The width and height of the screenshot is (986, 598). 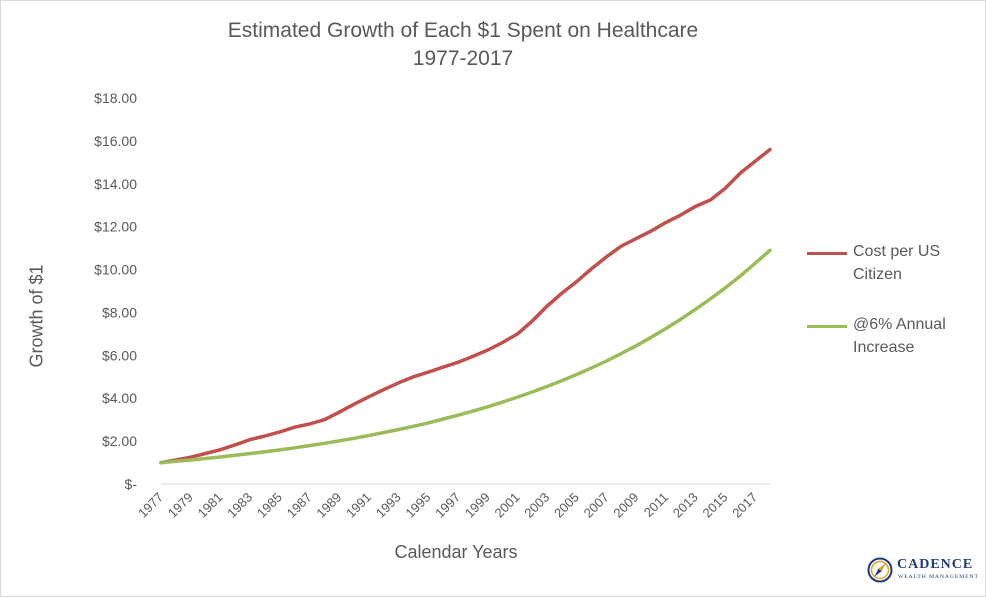 I want to click on y-tick-label: $2.00, so click(x=119, y=441).